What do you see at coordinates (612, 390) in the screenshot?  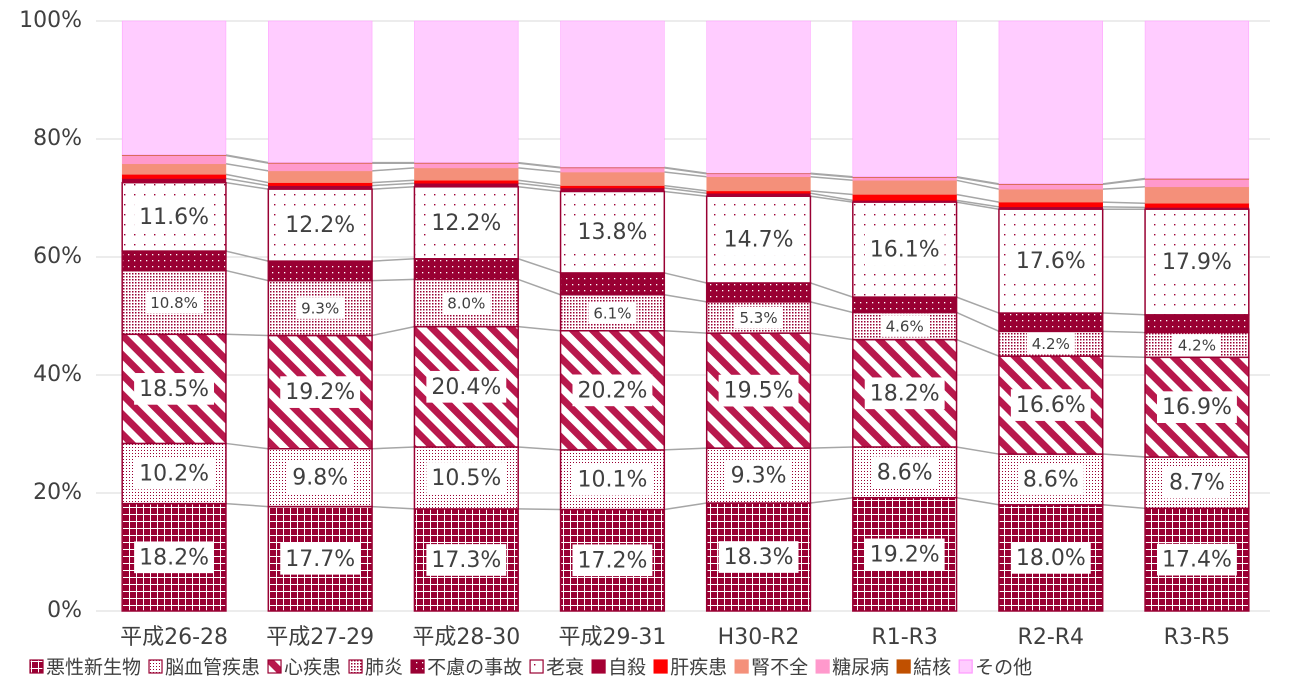 I see `data-label: 20.2%` at bounding box center [612, 390].